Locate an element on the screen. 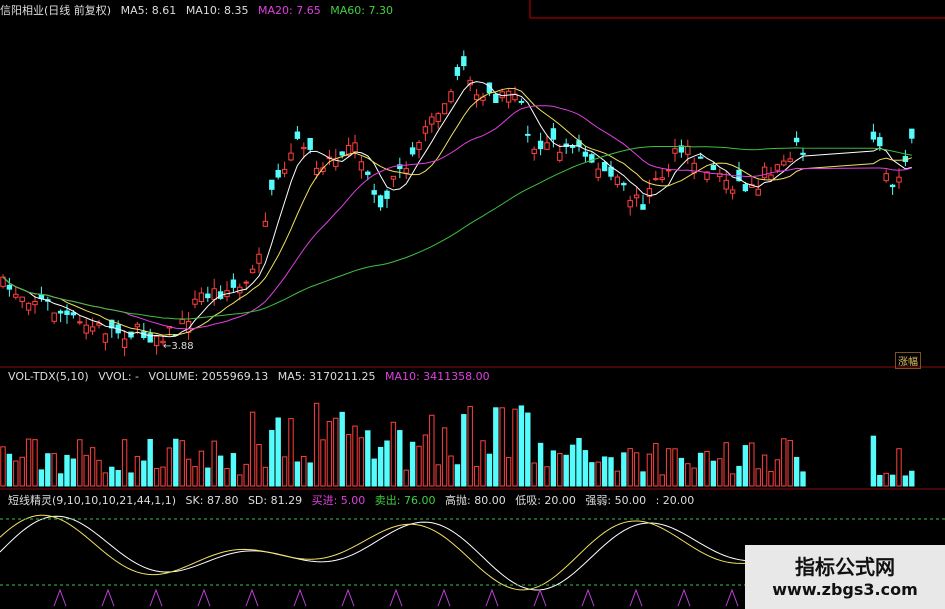 This screenshot has height=609, width=945. watermark-url: www.zbgs3.com is located at coordinates (845, 589).